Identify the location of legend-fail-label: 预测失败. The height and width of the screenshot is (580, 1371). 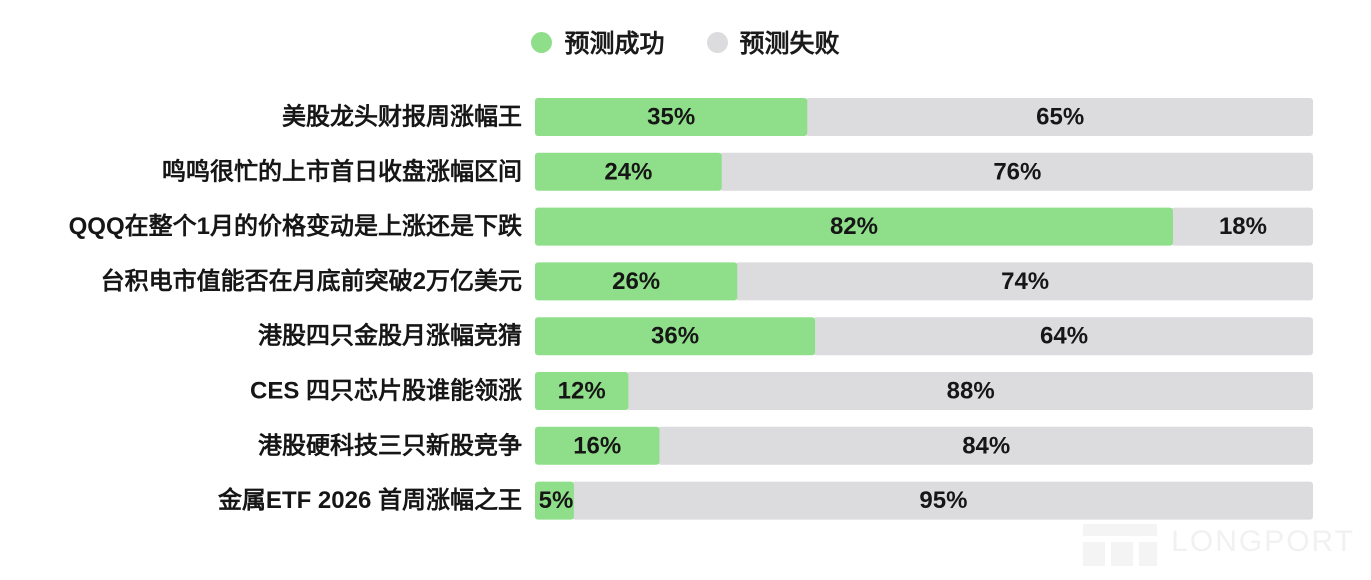
(789, 44).